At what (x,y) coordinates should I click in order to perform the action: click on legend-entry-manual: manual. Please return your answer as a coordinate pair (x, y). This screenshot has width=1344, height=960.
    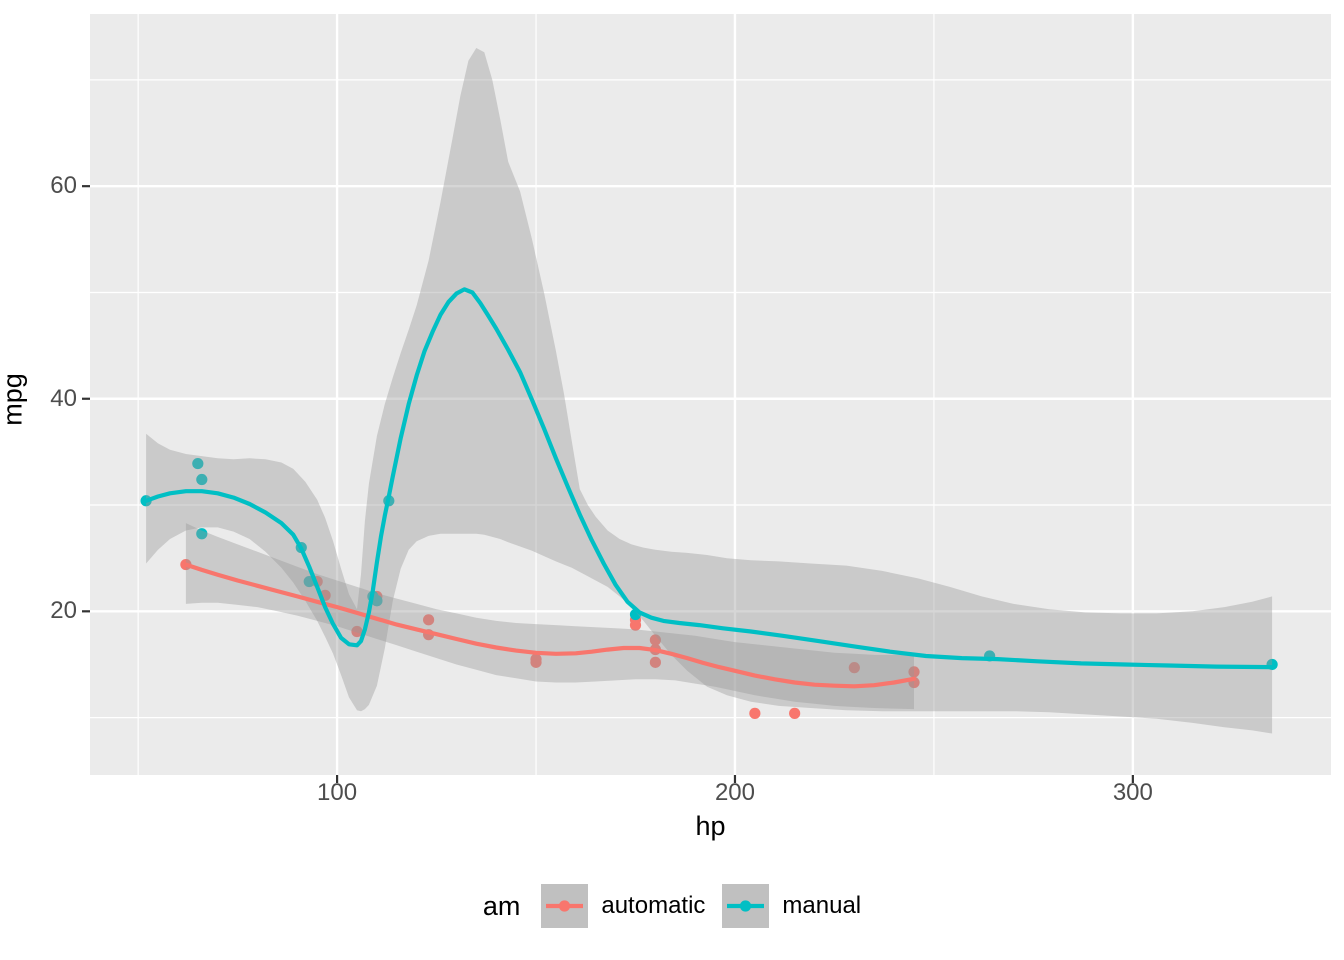
    Looking at the image, I should click on (791, 906).